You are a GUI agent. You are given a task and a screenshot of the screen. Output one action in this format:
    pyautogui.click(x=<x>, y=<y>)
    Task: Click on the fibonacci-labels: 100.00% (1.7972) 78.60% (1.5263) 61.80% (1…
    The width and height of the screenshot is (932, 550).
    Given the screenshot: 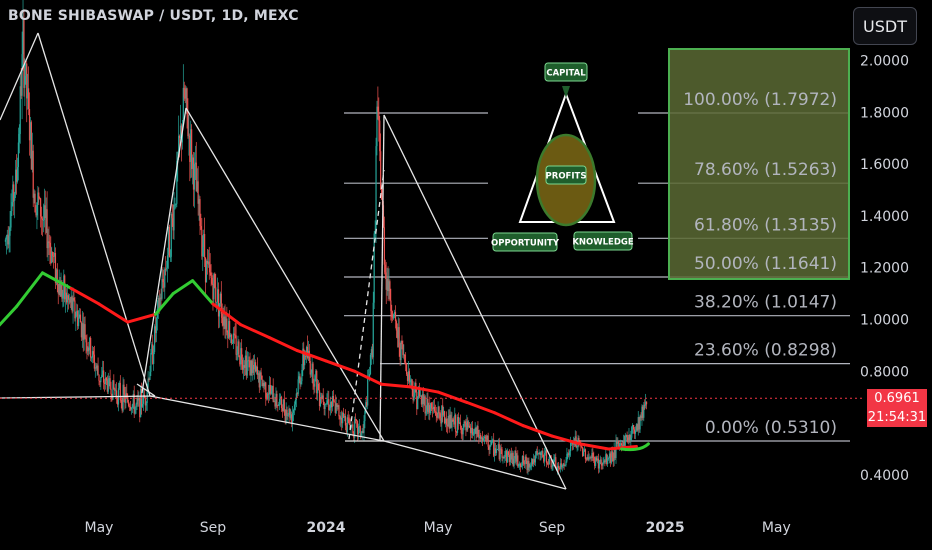 What is the action you would take?
    pyautogui.click(x=760, y=264)
    